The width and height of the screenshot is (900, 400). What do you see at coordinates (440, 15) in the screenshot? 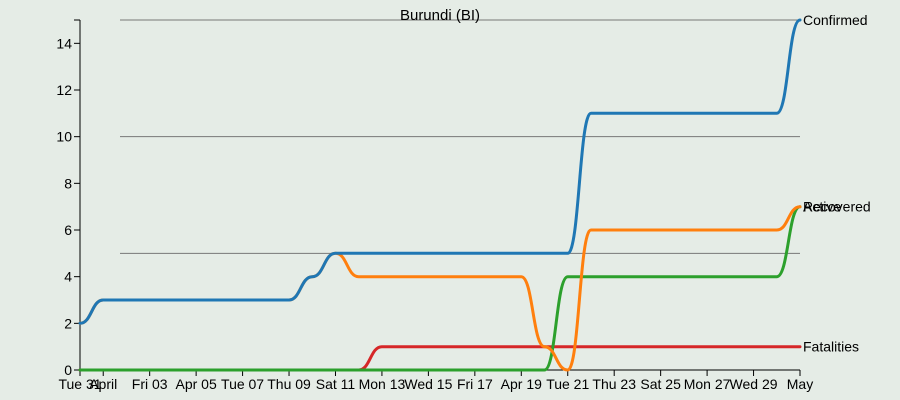
I see `chart-title: Burundi (BI)` at bounding box center [440, 15].